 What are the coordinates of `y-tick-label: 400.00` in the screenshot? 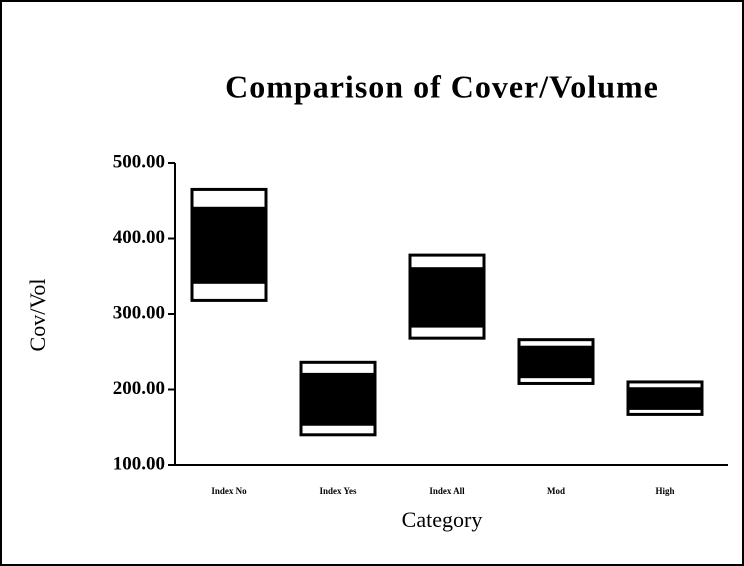 It's located at (139, 237).